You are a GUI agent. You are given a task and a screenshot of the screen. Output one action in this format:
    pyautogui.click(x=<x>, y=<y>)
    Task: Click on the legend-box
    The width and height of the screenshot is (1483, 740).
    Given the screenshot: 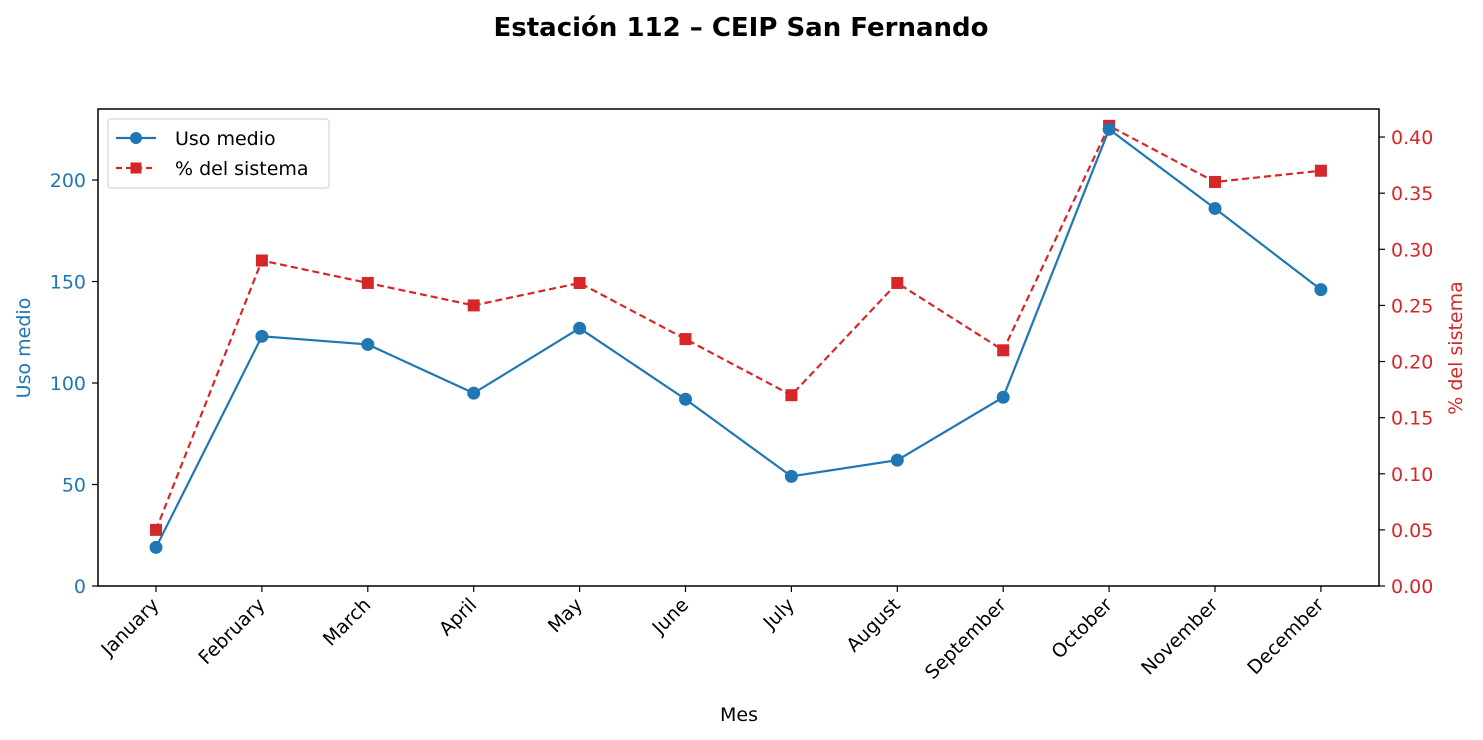 What is the action you would take?
    pyautogui.click(x=218, y=153)
    